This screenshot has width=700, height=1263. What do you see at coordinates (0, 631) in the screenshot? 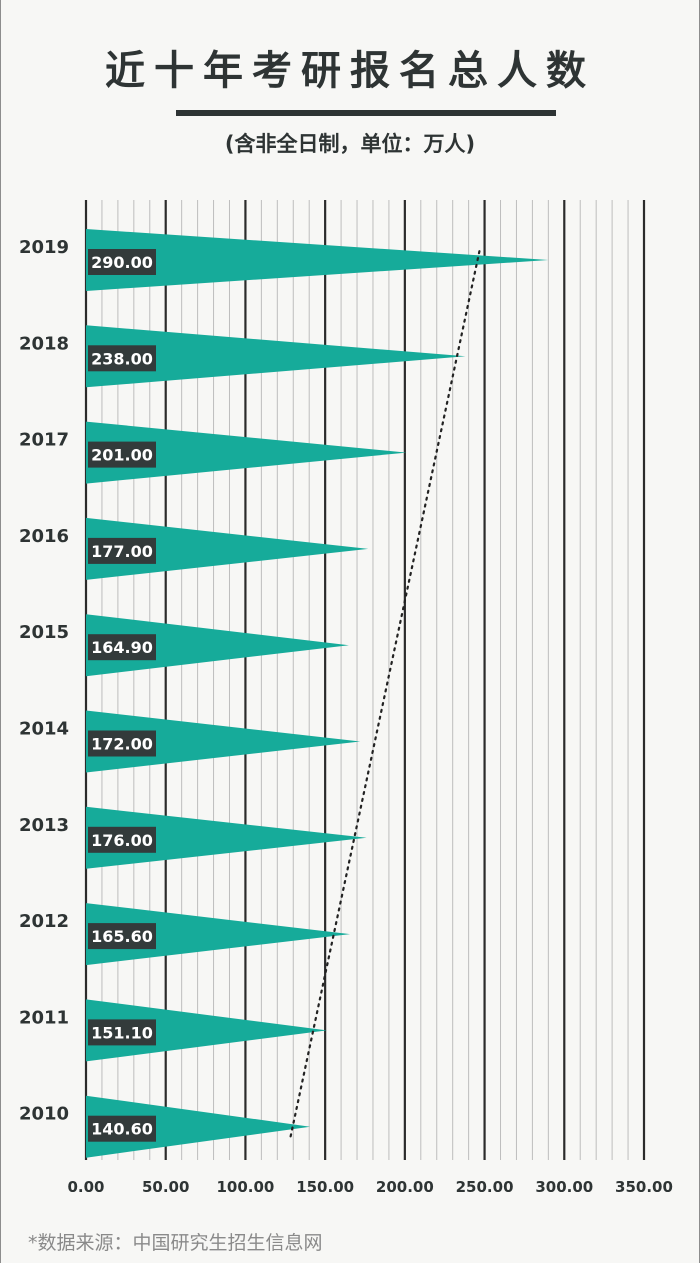
I see `frame-left-border` at bounding box center [0, 631].